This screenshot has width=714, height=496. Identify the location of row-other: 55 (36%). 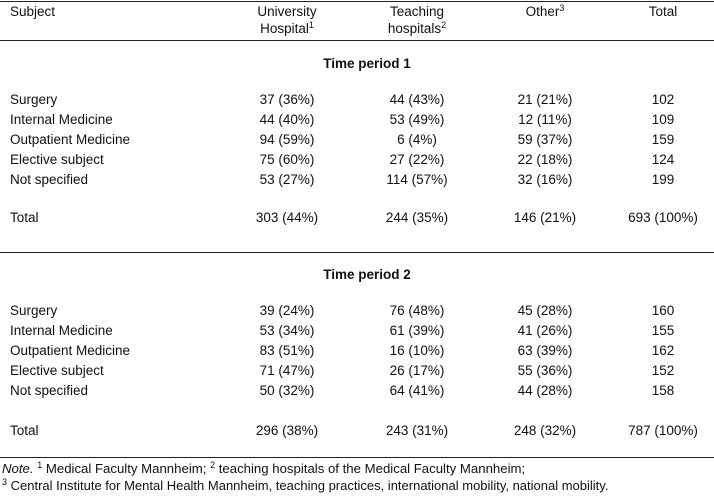
(545, 370).